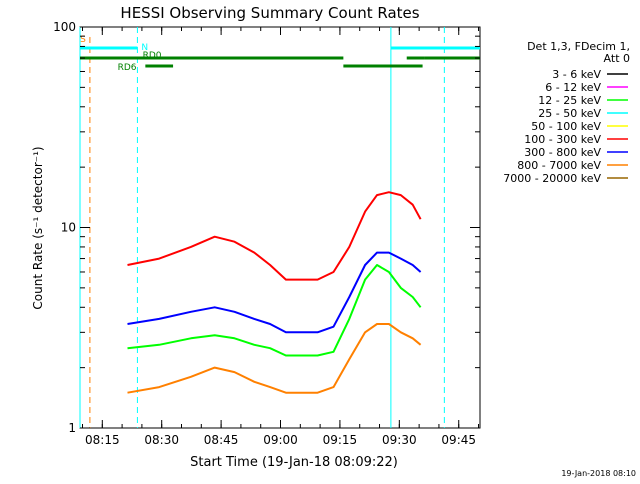 This screenshot has width=640, height=484. What do you see at coordinates (269, 13) in the screenshot?
I see `chart-title: HESSI Observing Summary Count Rates` at bounding box center [269, 13].